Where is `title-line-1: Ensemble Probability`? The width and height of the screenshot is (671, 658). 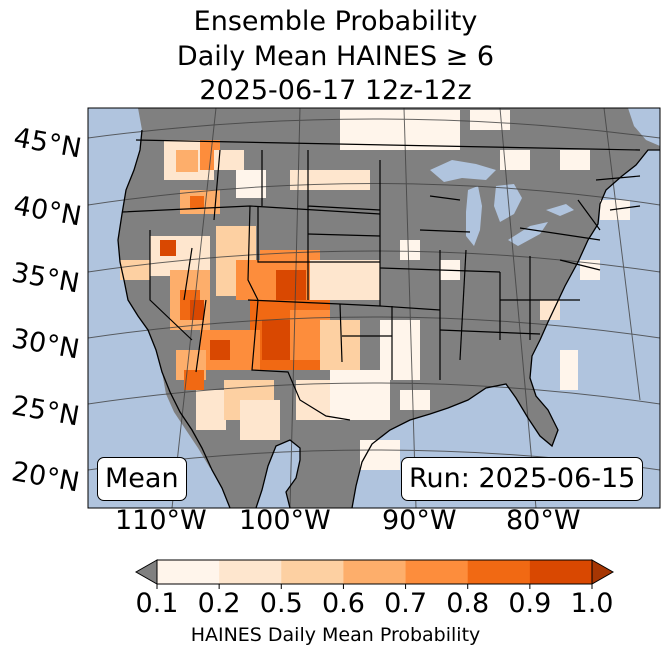
title-line-1: Ensemble Probability is located at coordinates (335, 21).